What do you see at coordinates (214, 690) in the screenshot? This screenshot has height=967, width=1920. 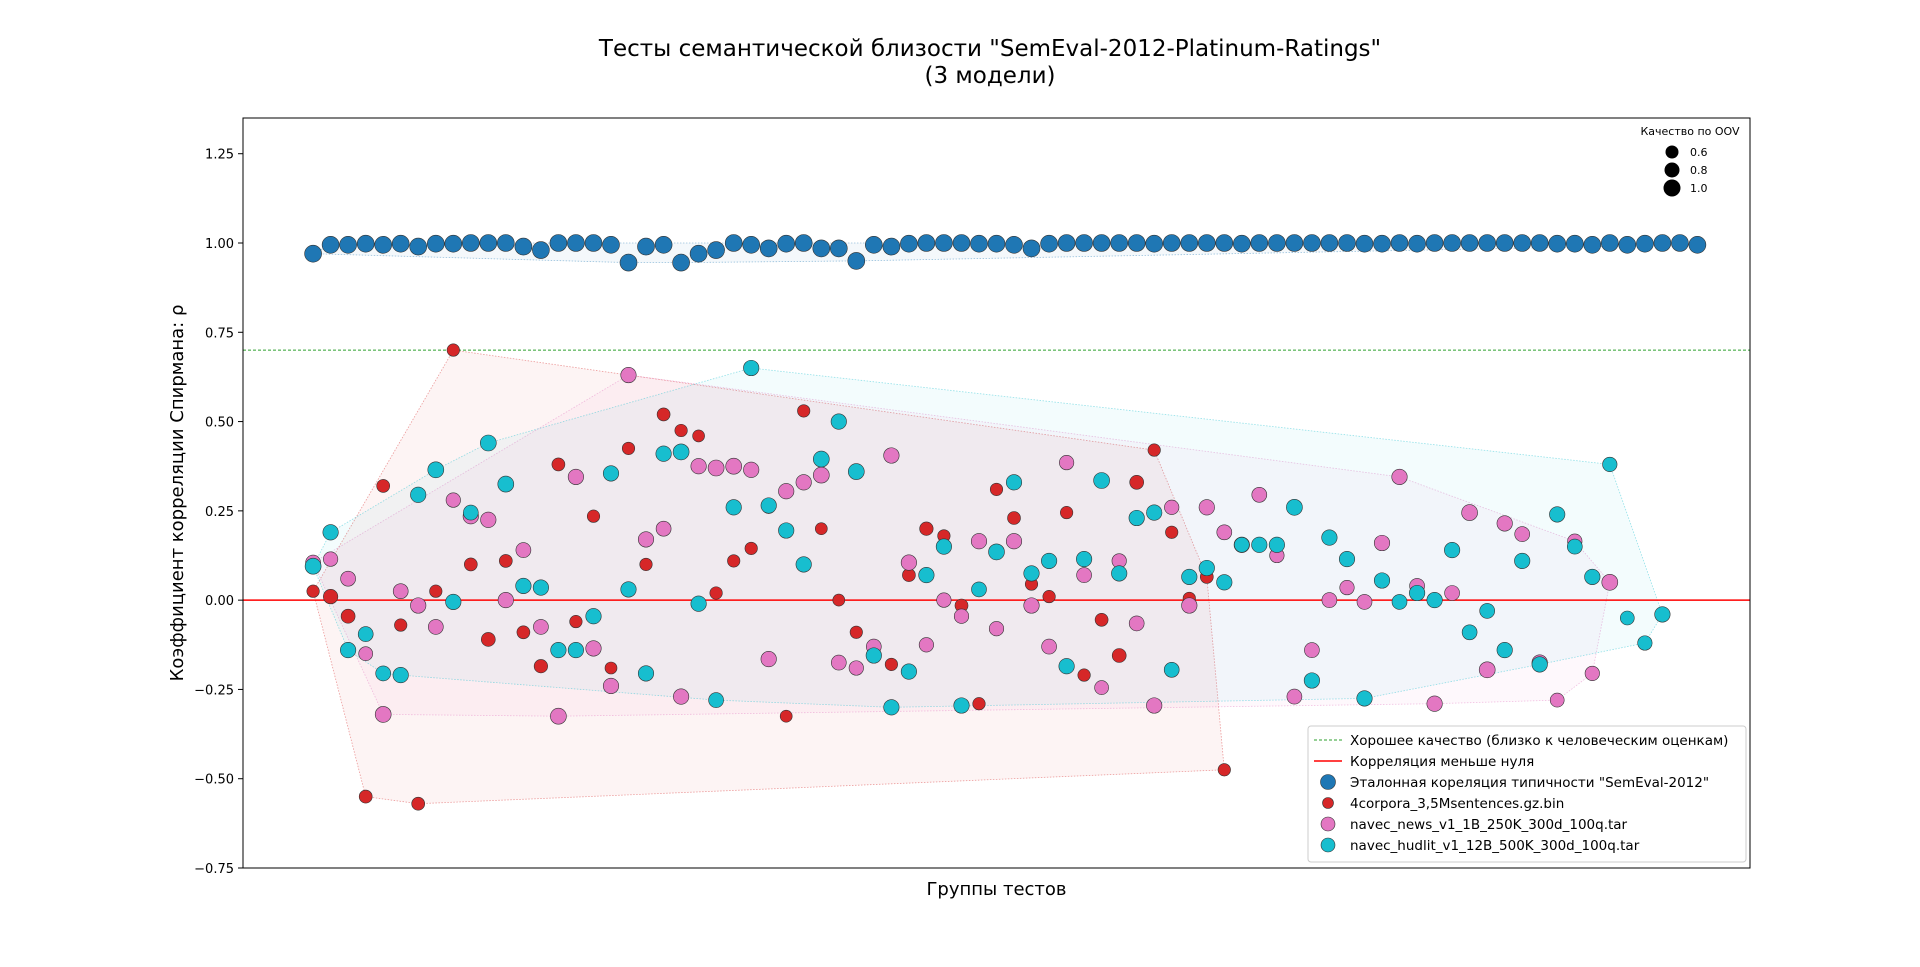 I see `y-tick-label: −0.25` at bounding box center [214, 690].